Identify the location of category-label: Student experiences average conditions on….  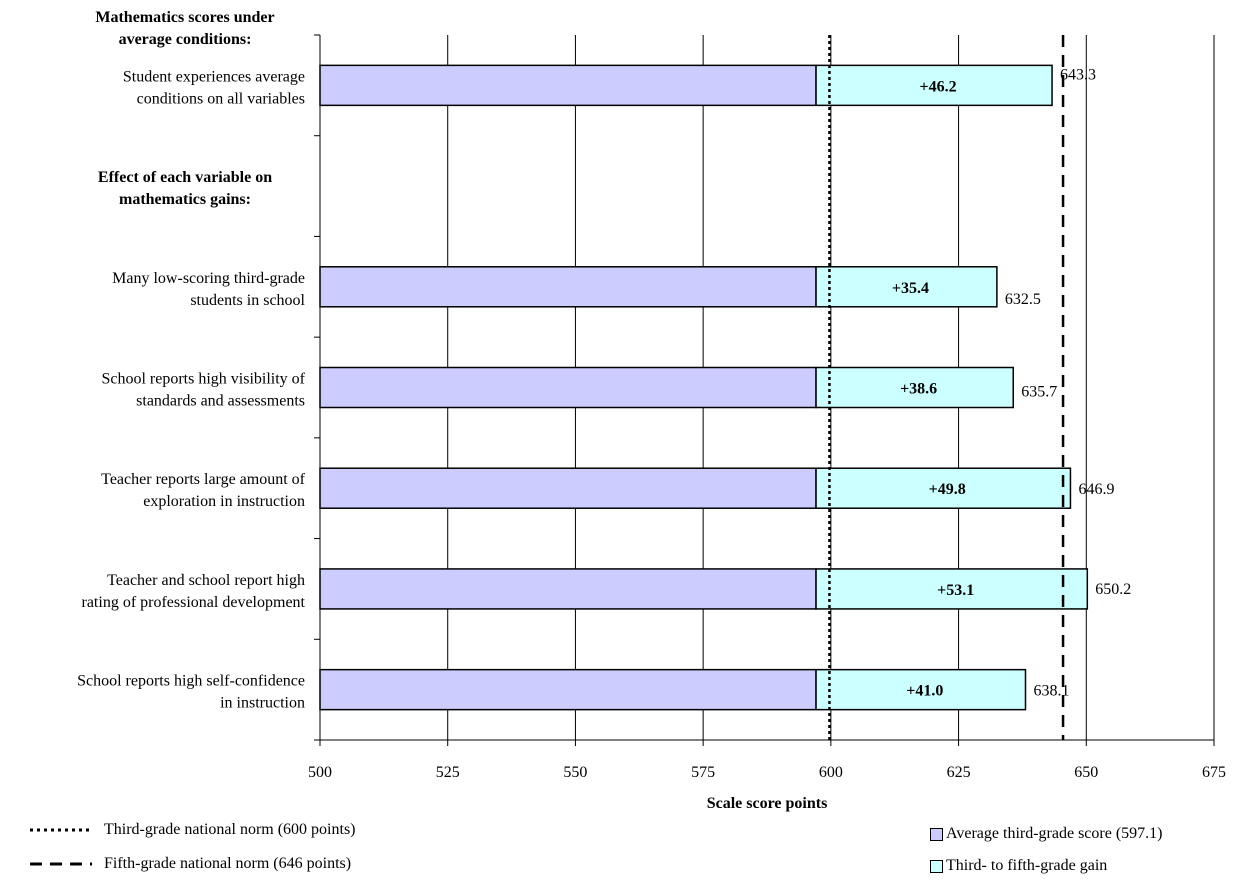
(214, 87).